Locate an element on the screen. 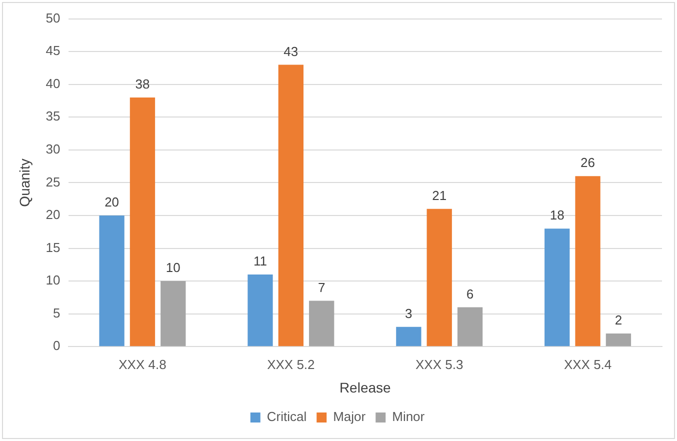 The image size is (677, 441). data-label: 10 is located at coordinates (173, 268).